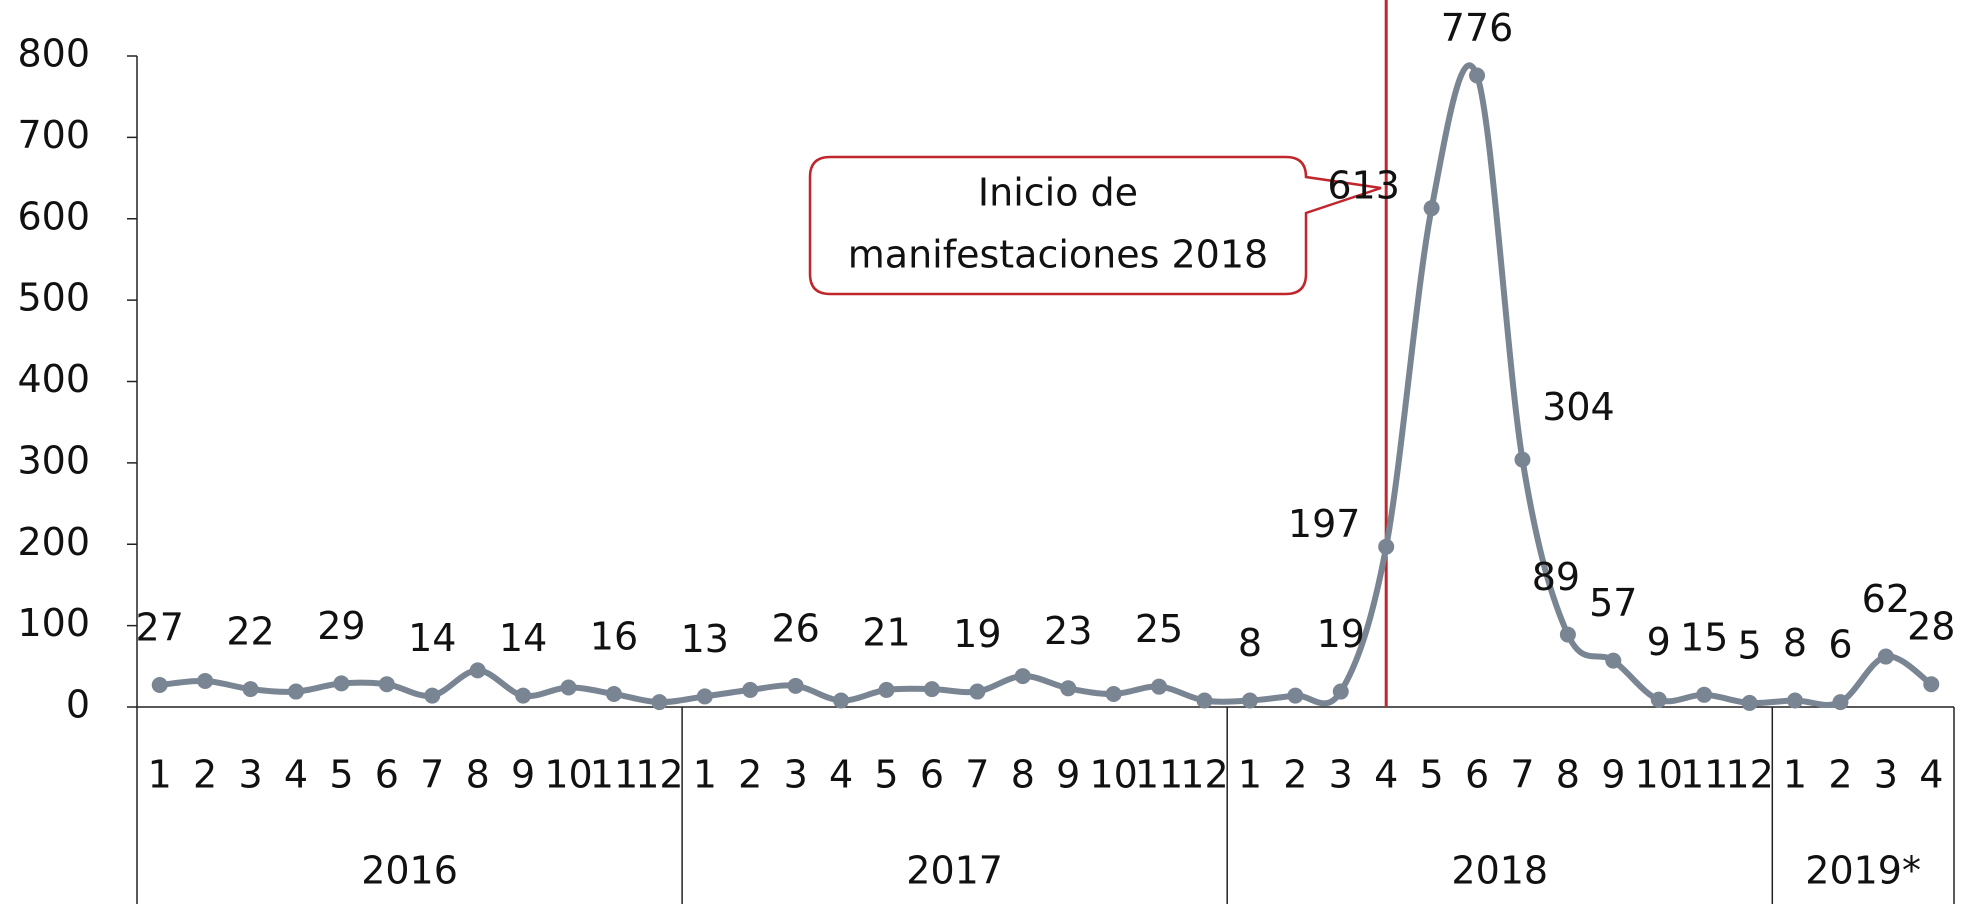 The image size is (1961, 904). Describe the element at coordinates (53, 216) in the screenshot. I see `y-tick-label: 600` at that location.